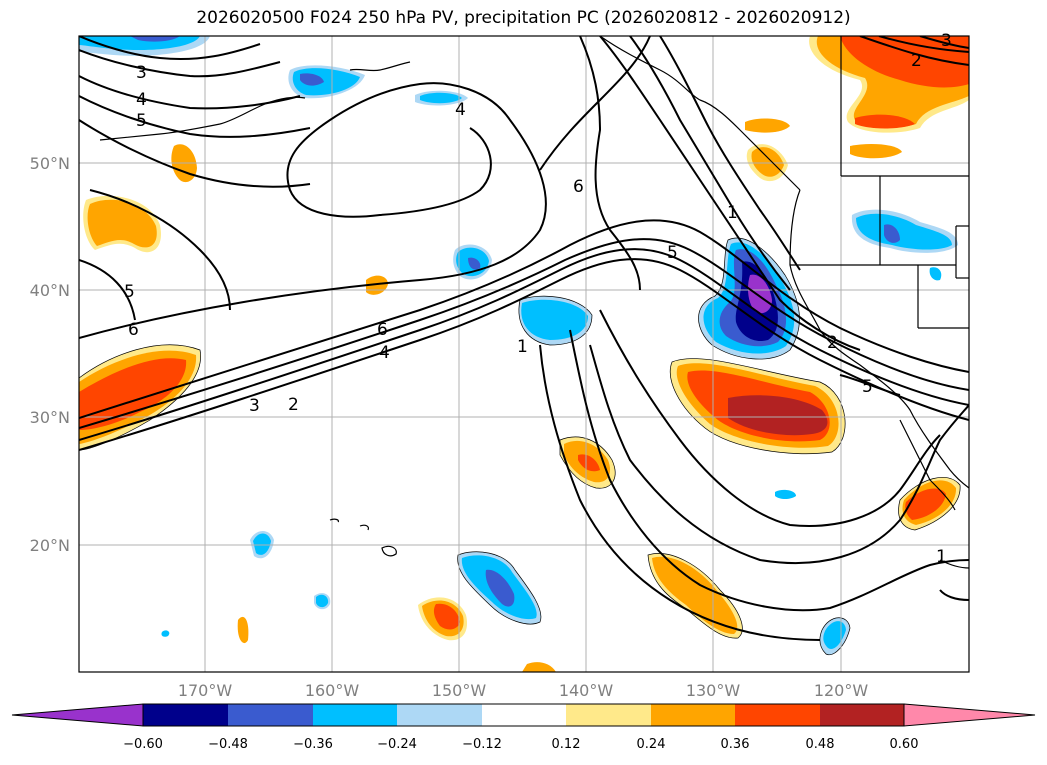  I want to click on colorbar-tick-label: 0.24, so click(651, 744).